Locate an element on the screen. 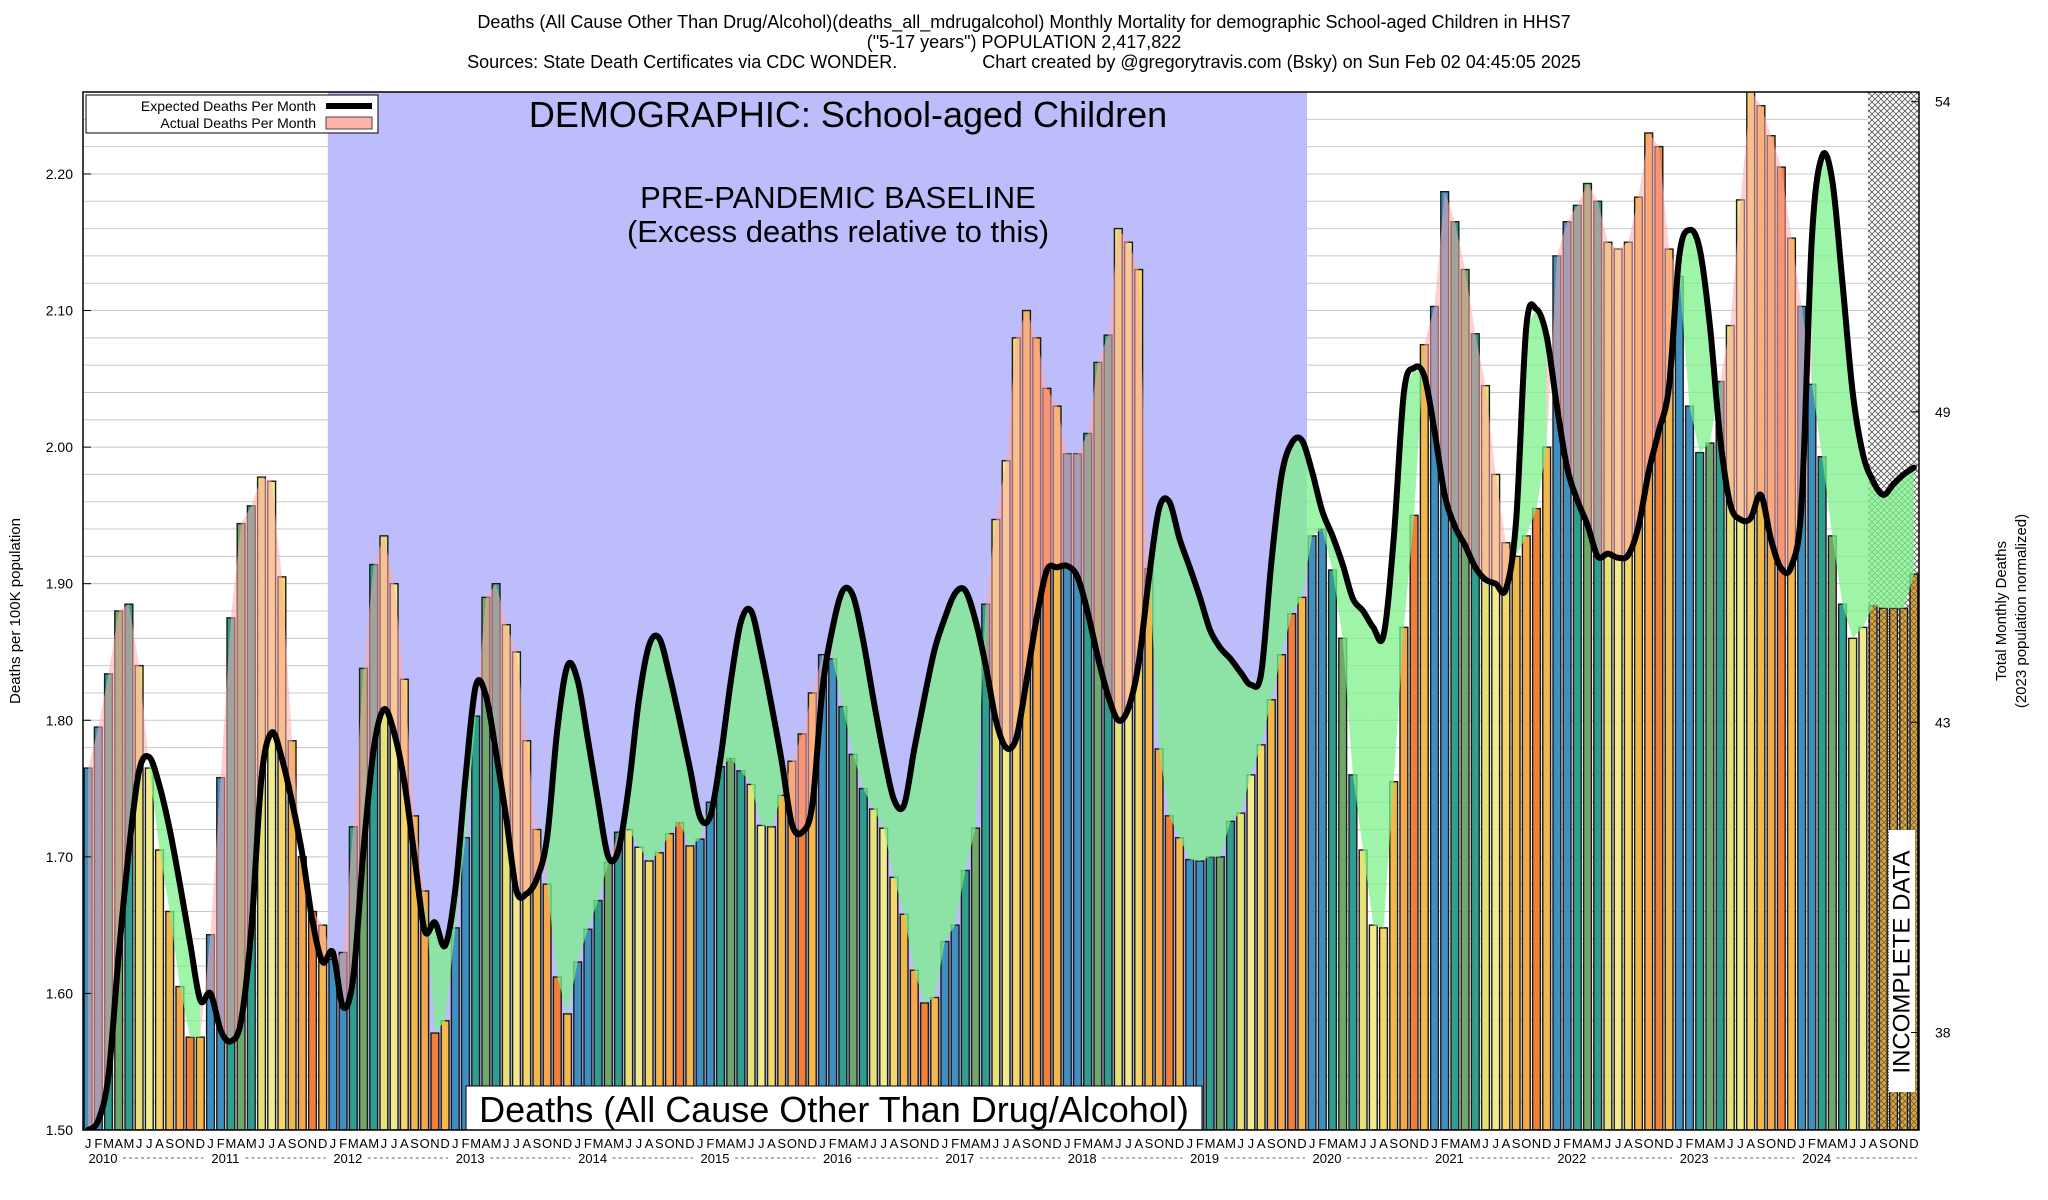  y-right-tick-label: 49 is located at coordinates (1943, 412).